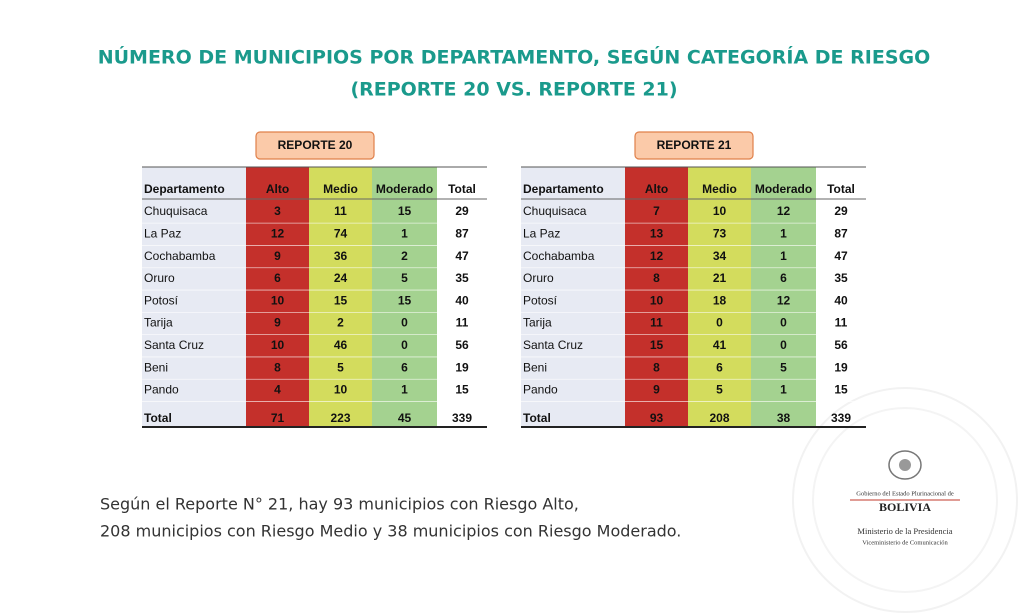 This screenshot has width=1024, height=614. I want to click on cell-value: 41, so click(720, 345).